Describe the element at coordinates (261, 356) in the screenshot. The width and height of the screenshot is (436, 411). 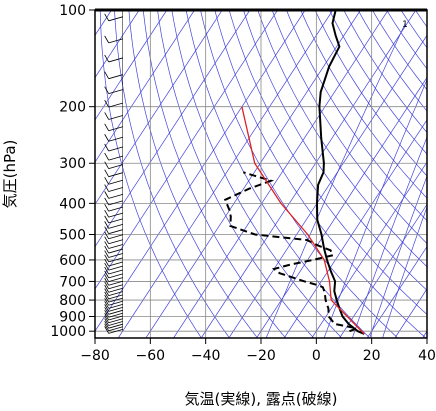
I see `x-tick-label: −20` at that location.